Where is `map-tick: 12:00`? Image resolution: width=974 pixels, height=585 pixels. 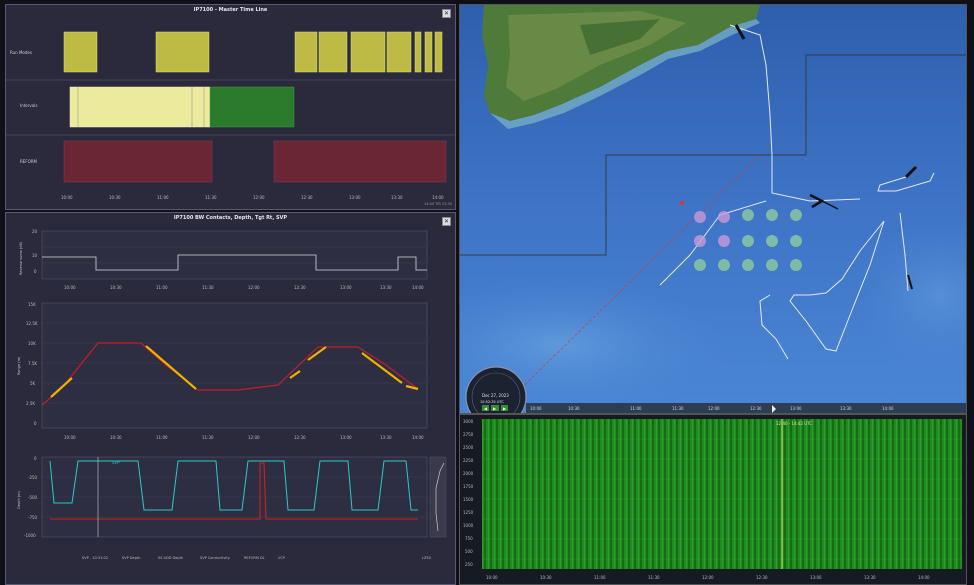 map-tick: 12:00 is located at coordinates (714, 408).